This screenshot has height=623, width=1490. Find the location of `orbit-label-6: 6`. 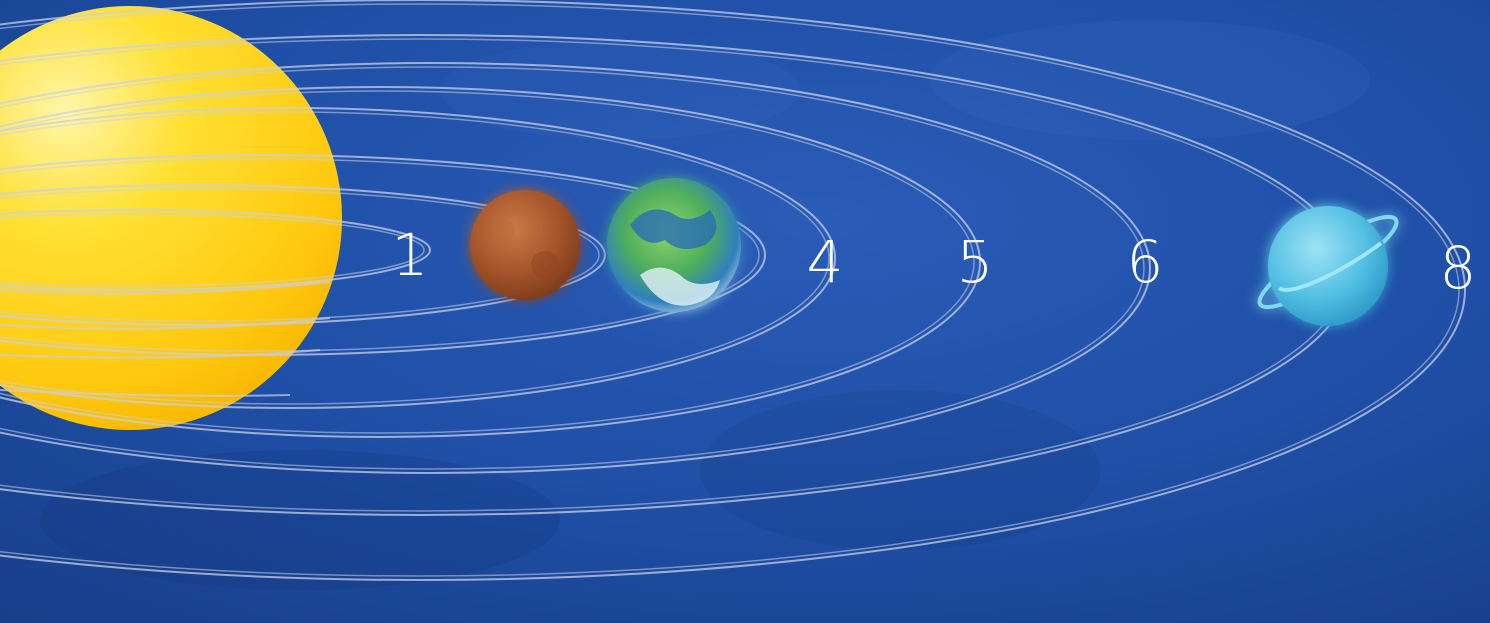

orbit-label-6: 6 is located at coordinates (1145, 262).